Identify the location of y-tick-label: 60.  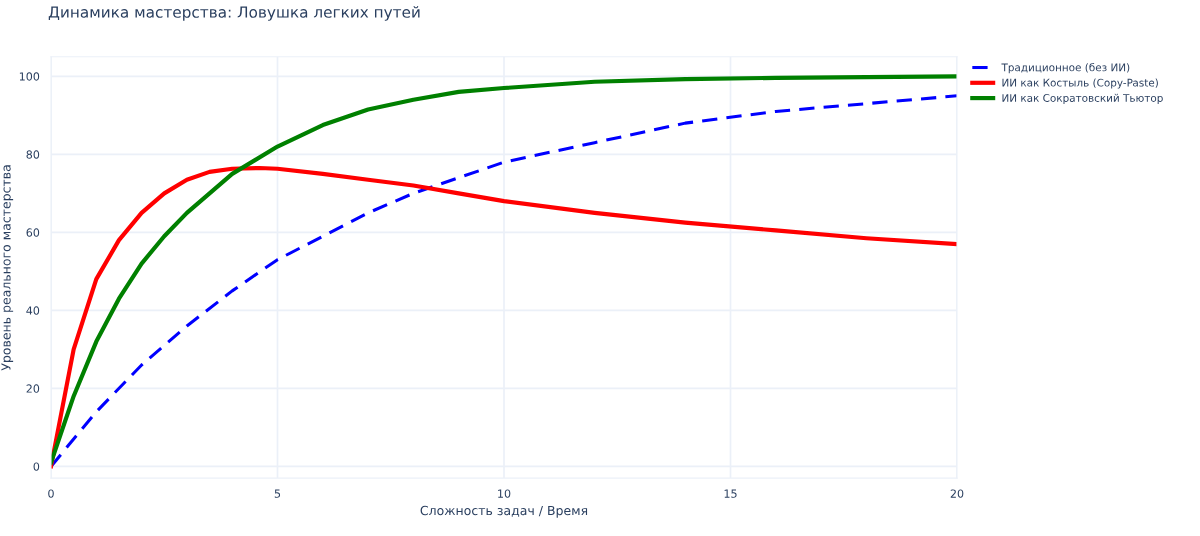
(33, 232).